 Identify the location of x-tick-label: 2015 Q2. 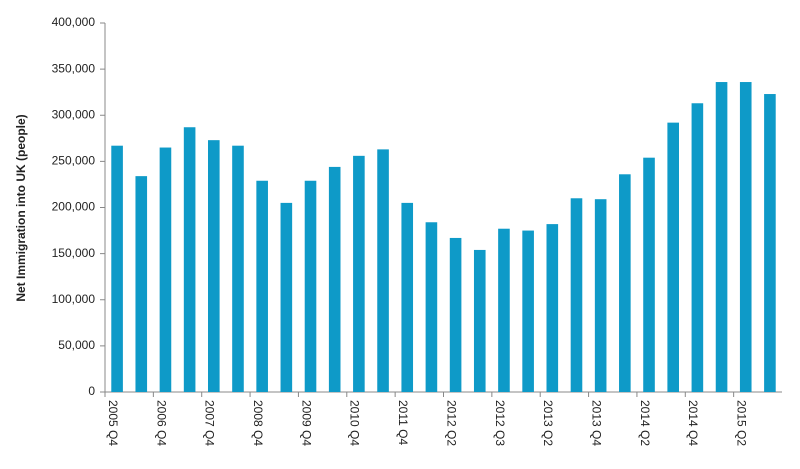
(742, 423).